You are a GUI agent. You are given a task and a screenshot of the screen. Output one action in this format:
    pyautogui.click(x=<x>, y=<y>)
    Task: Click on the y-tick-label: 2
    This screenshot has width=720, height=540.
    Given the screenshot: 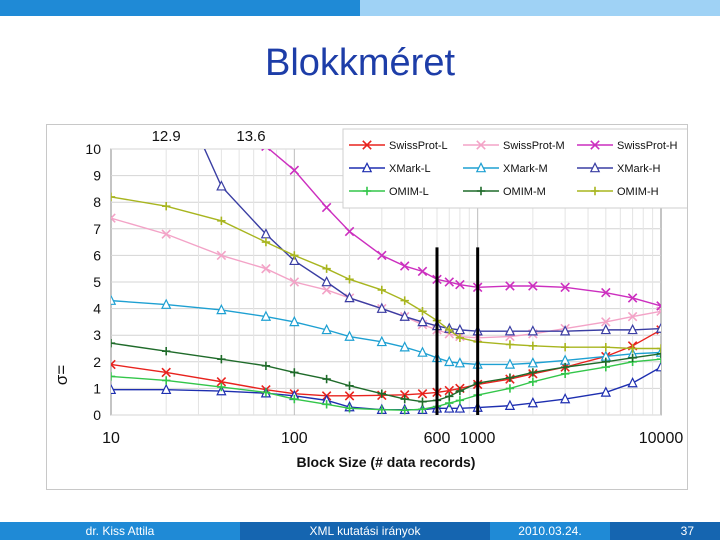 What is the action you would take?
    pyautogui.click(x=97, y=362)
    